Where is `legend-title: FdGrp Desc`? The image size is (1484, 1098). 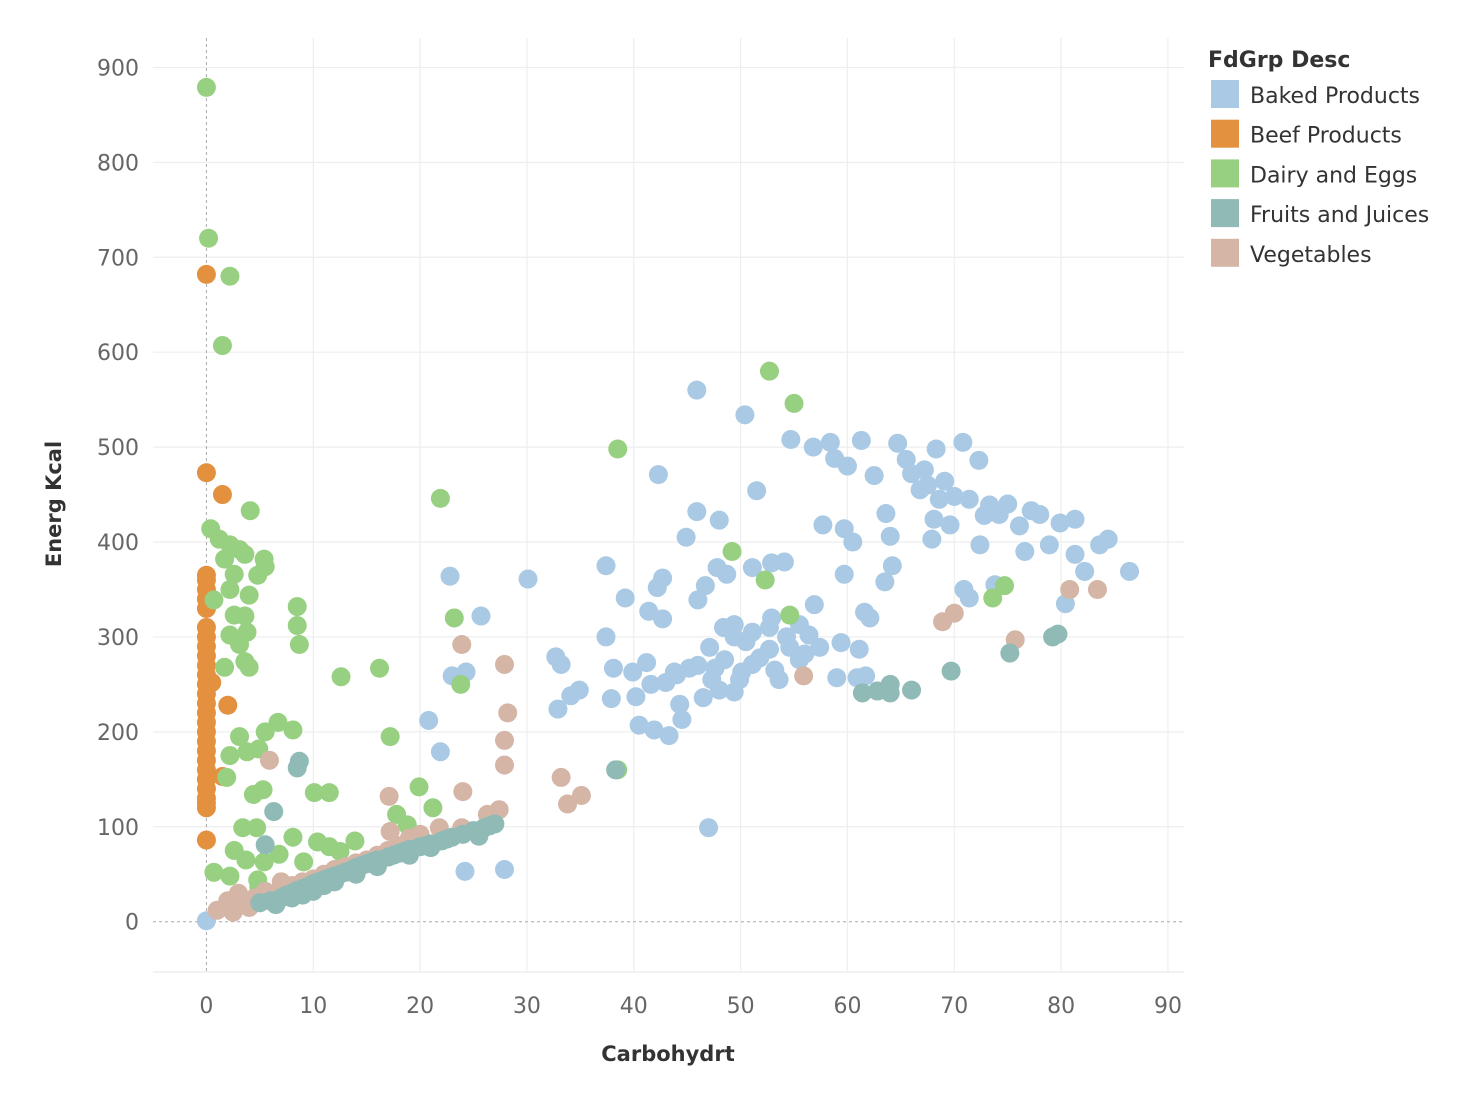 legend-title: FdGrp Desc is located at coordinates (1279, 60).